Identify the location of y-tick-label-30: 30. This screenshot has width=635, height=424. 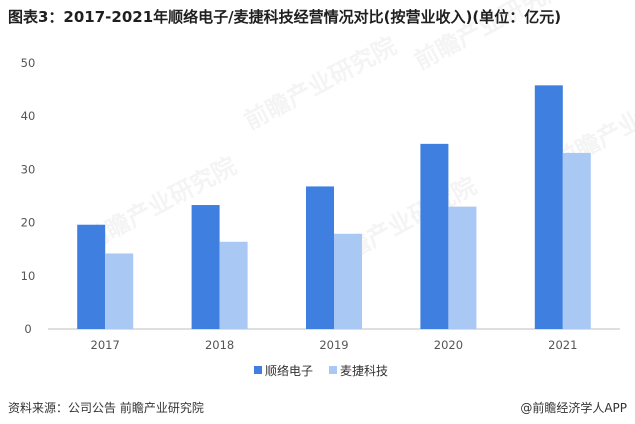
(28, 169).